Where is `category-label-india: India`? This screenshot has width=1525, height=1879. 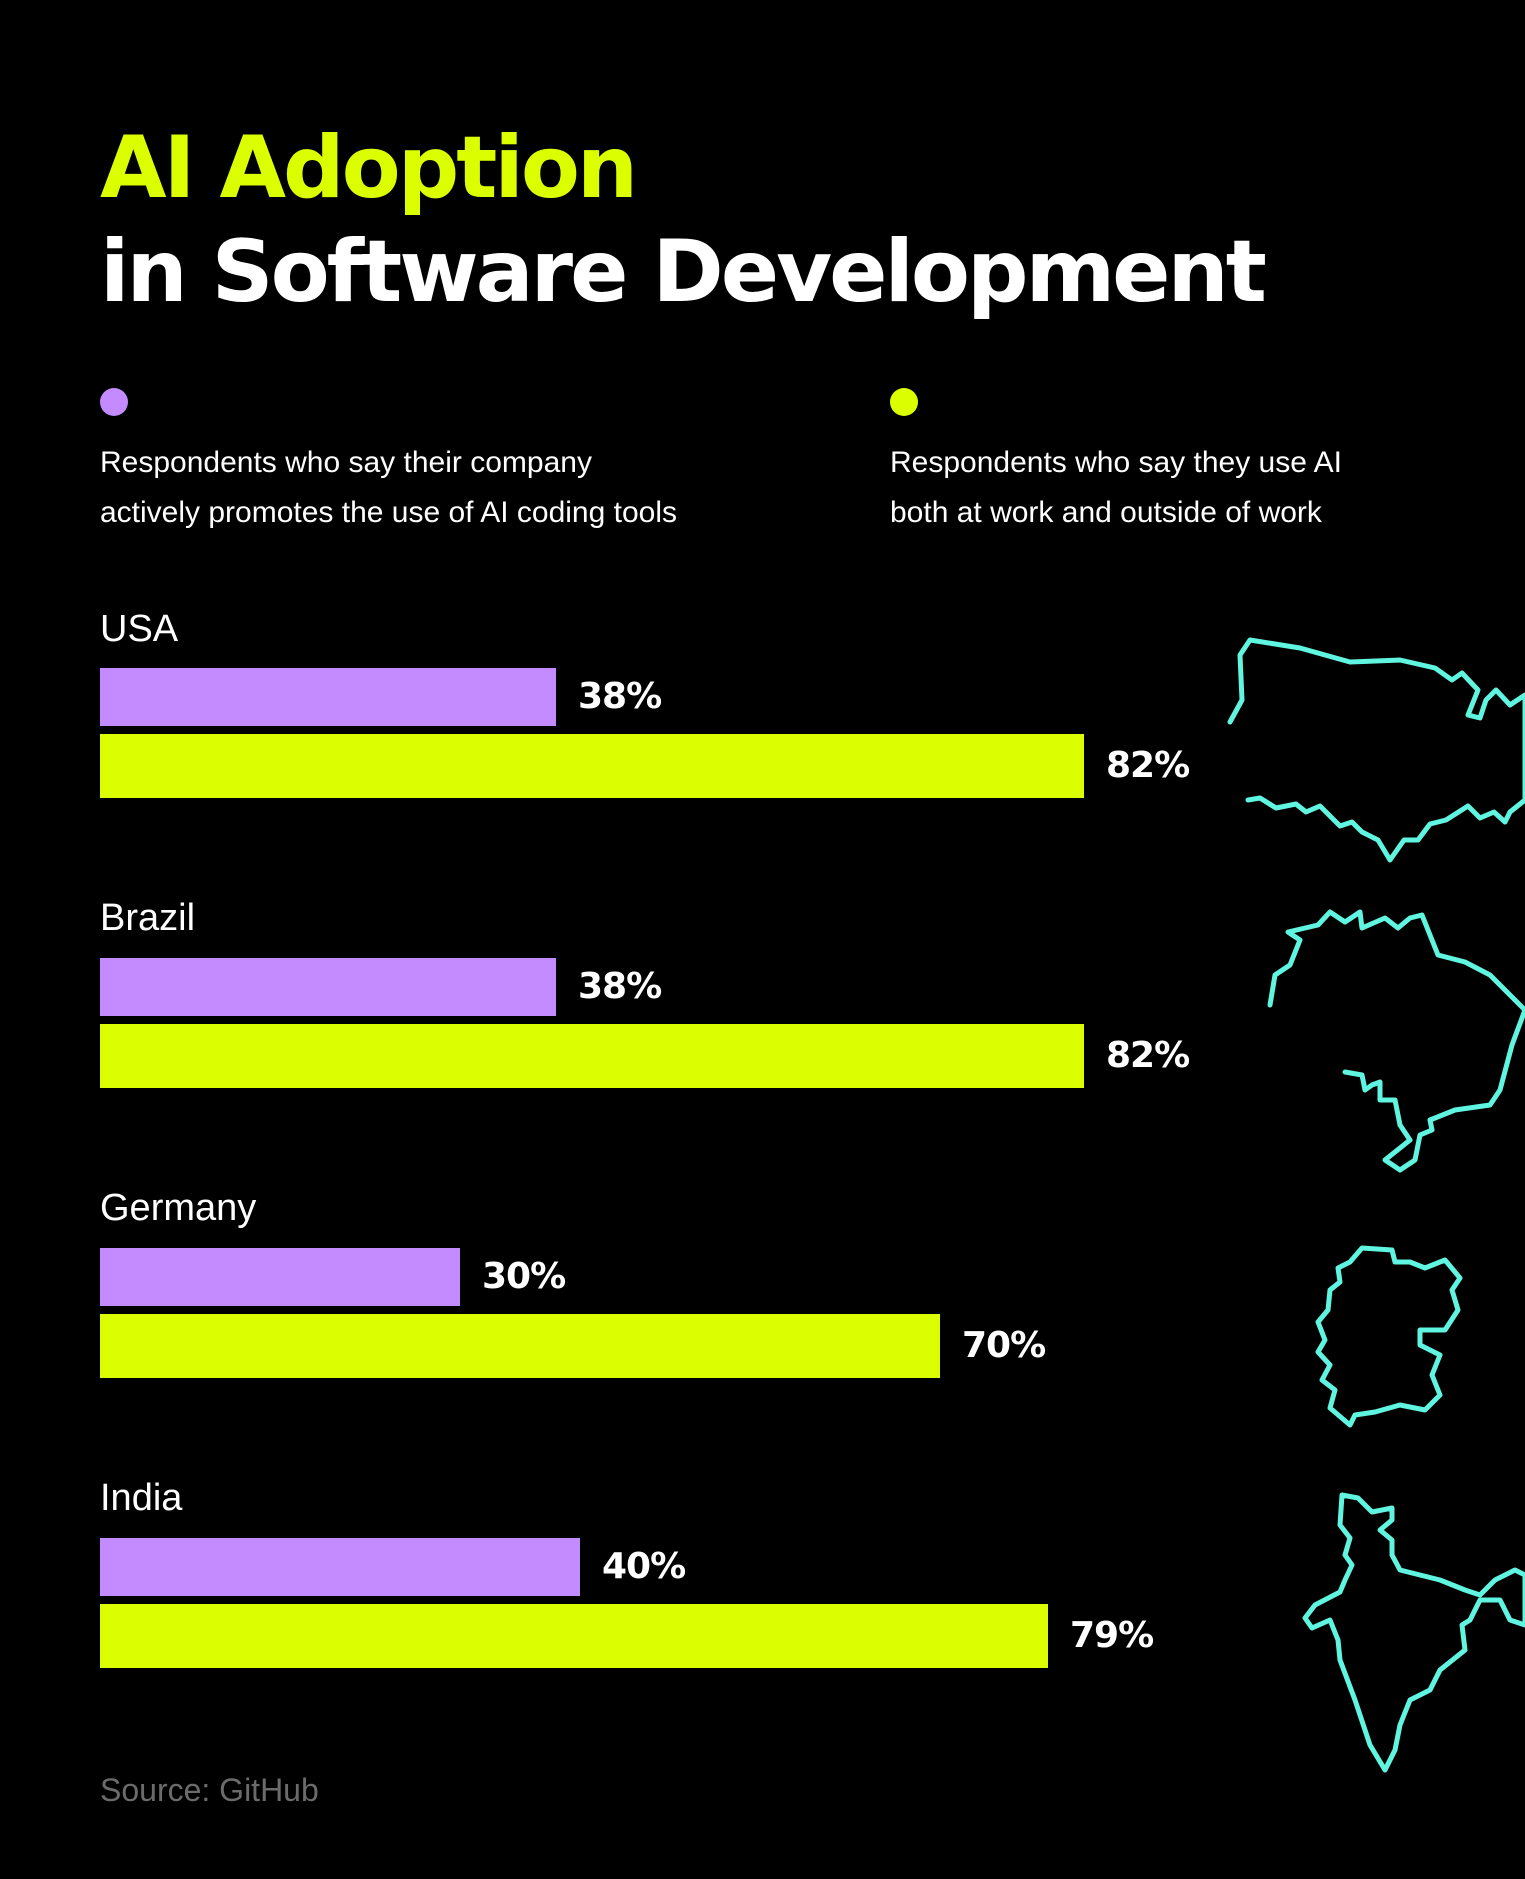
category-label-india: India is located at coordinates (141, 1498).